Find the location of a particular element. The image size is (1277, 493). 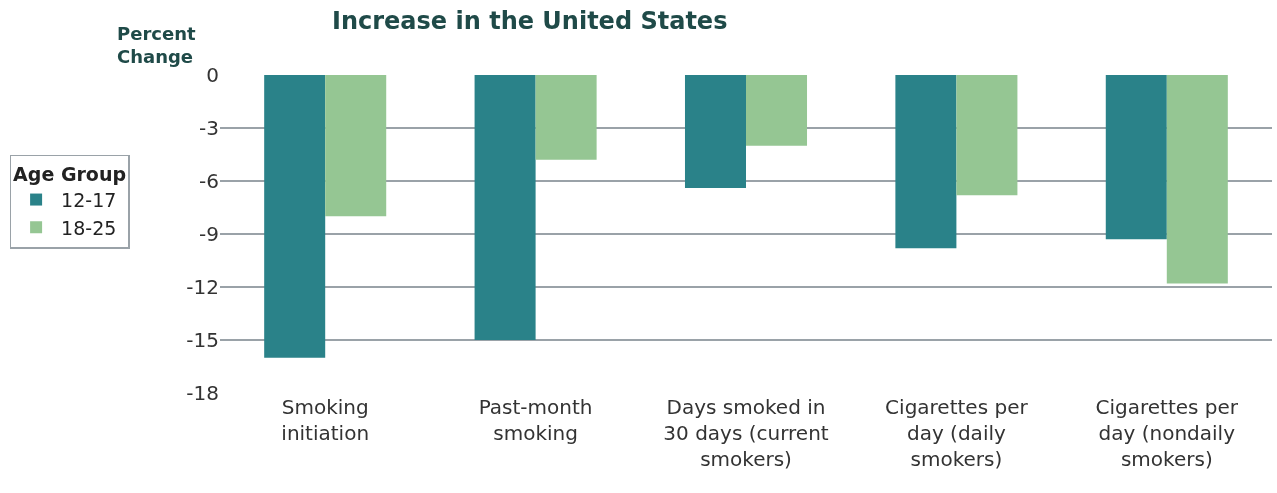

y-tick-label: -6 is located at coordinates (209, 181).